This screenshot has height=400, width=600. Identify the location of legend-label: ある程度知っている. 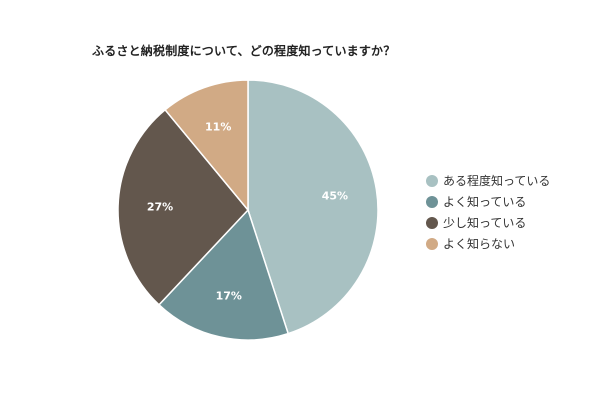
(497, 181).